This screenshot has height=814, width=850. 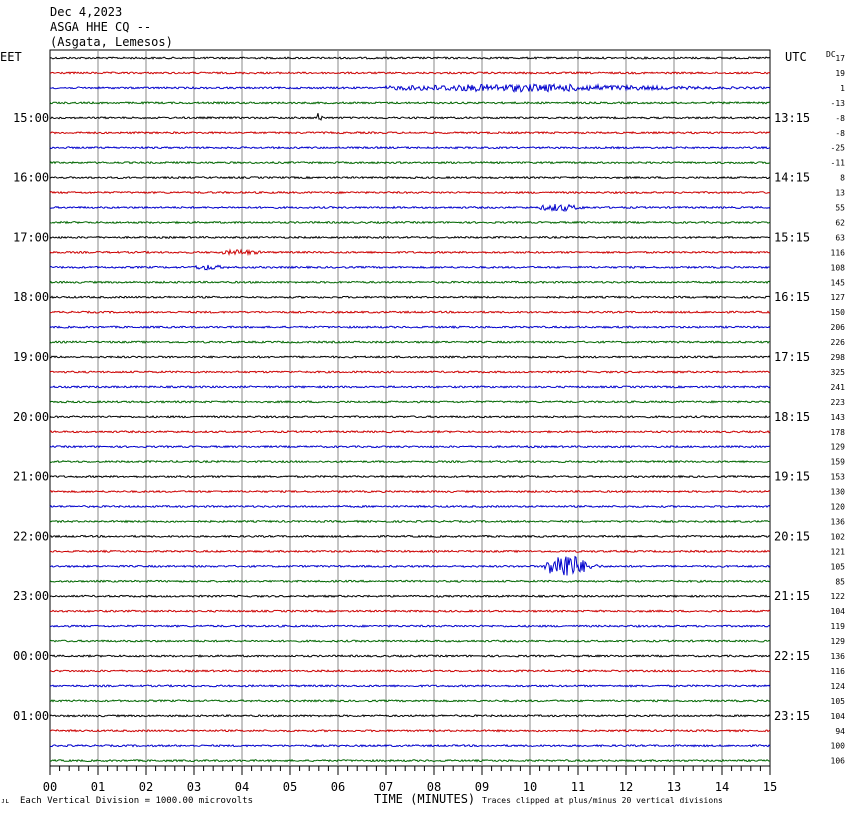 I want to click on dc-offset-label: 120, so click(x=838, y=507).